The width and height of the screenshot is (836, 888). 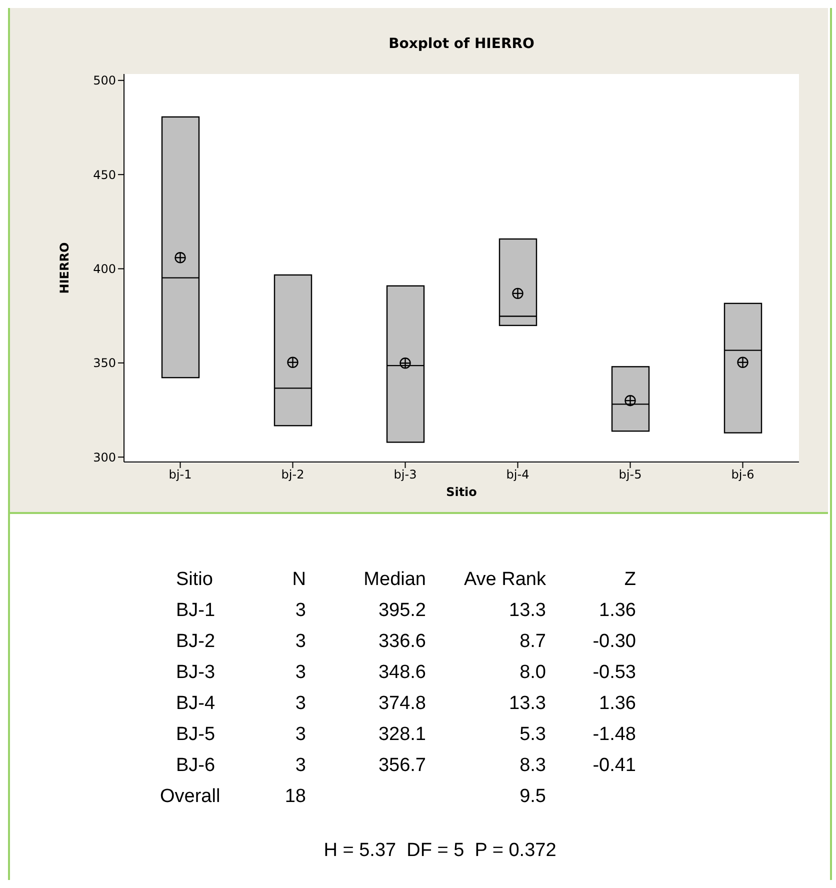 I want to click on y-tick-label: 450, so click(x=104, y=175).